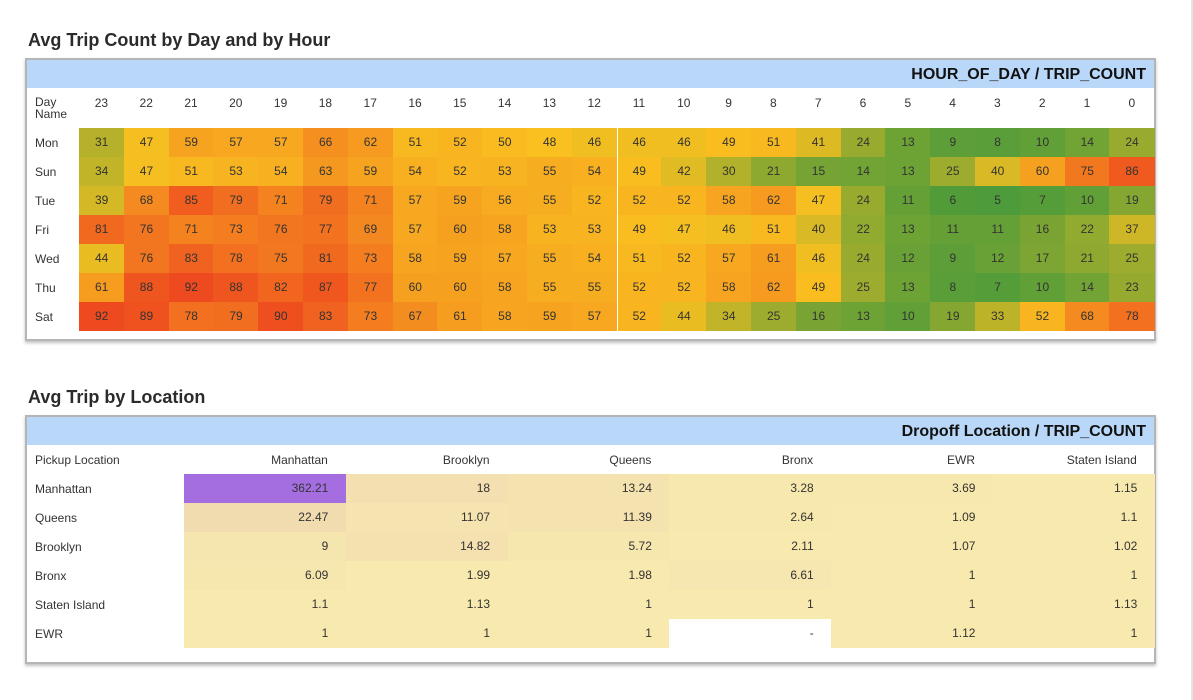 This screenshot has width=1193, height=700. What do you see at coordinates (1132, 103) in the screenshot?
I see `hour-column-header: 0` at bounding box center [1132, 103].